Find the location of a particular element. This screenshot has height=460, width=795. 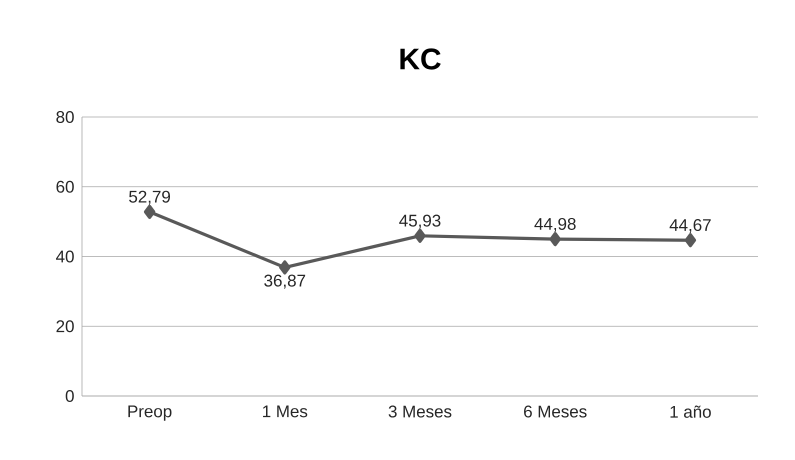

data-label: 45,93 is located at coordinates (419, 221).